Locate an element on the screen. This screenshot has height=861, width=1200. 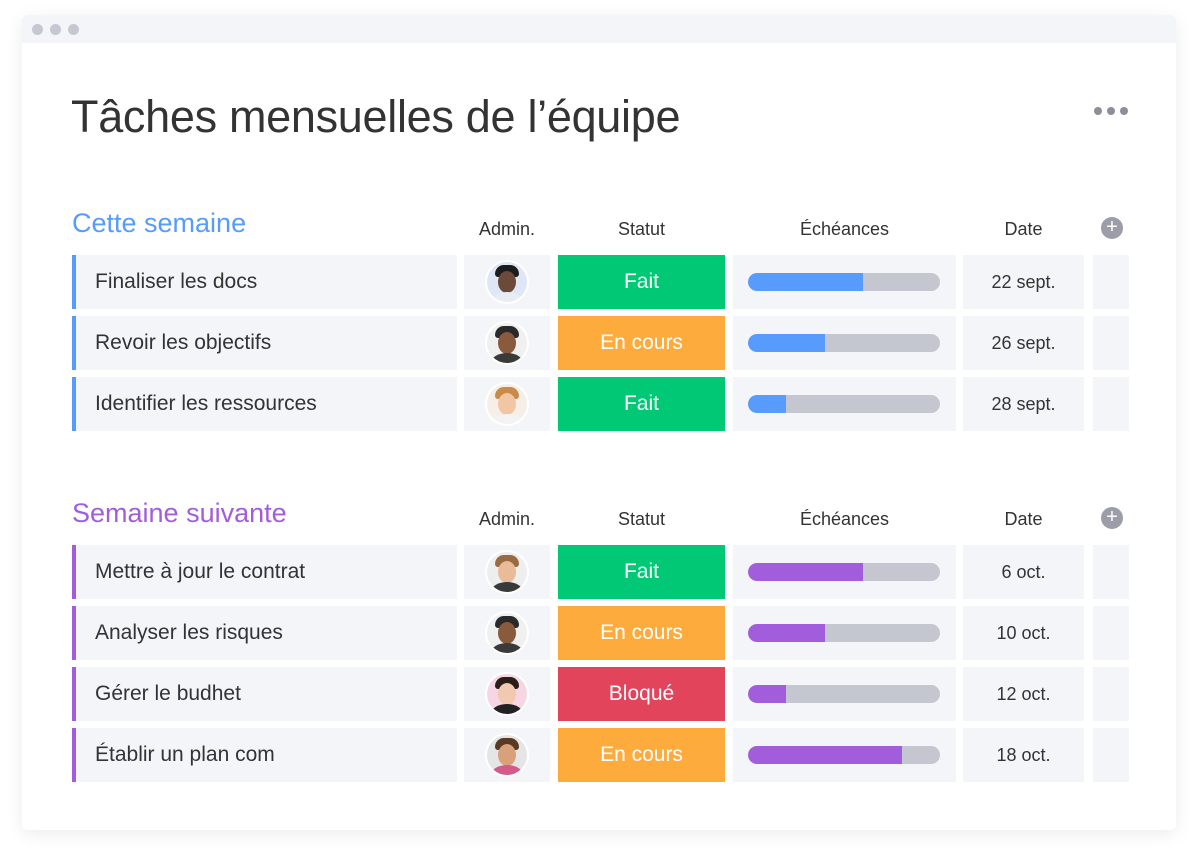
table-row: Finaliser les docs Fait 22 sept. is located at coordinates (602, 282).